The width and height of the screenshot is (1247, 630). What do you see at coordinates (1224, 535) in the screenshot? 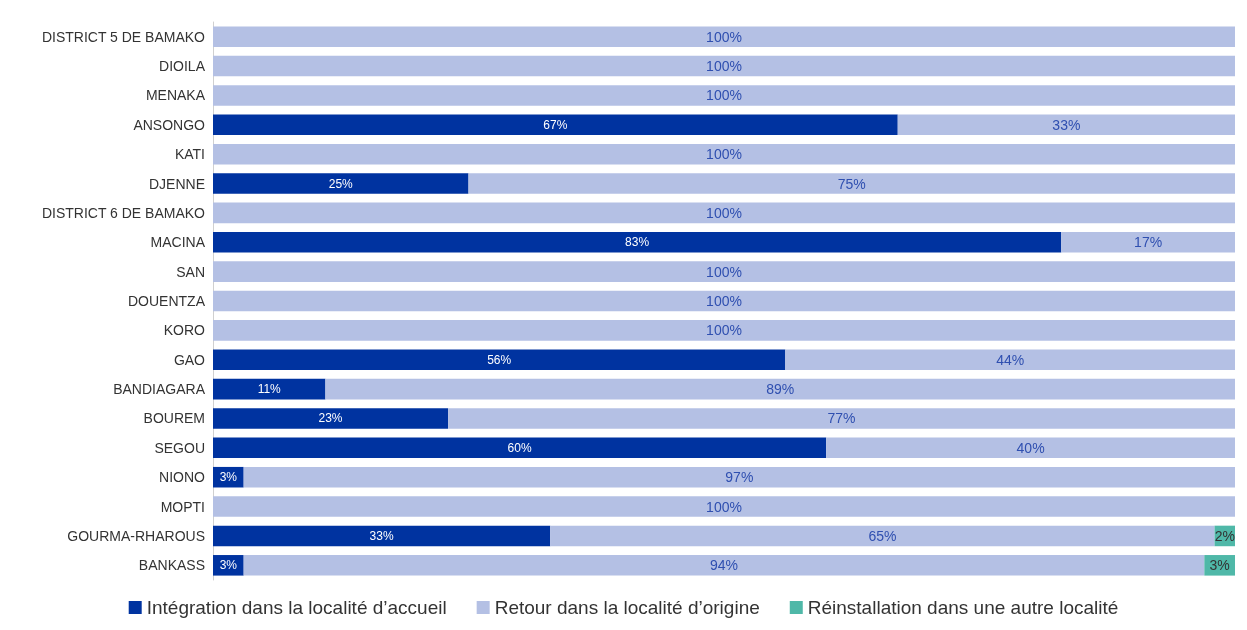
I see `data-label: 2%` at bounding box center [1224, 535].